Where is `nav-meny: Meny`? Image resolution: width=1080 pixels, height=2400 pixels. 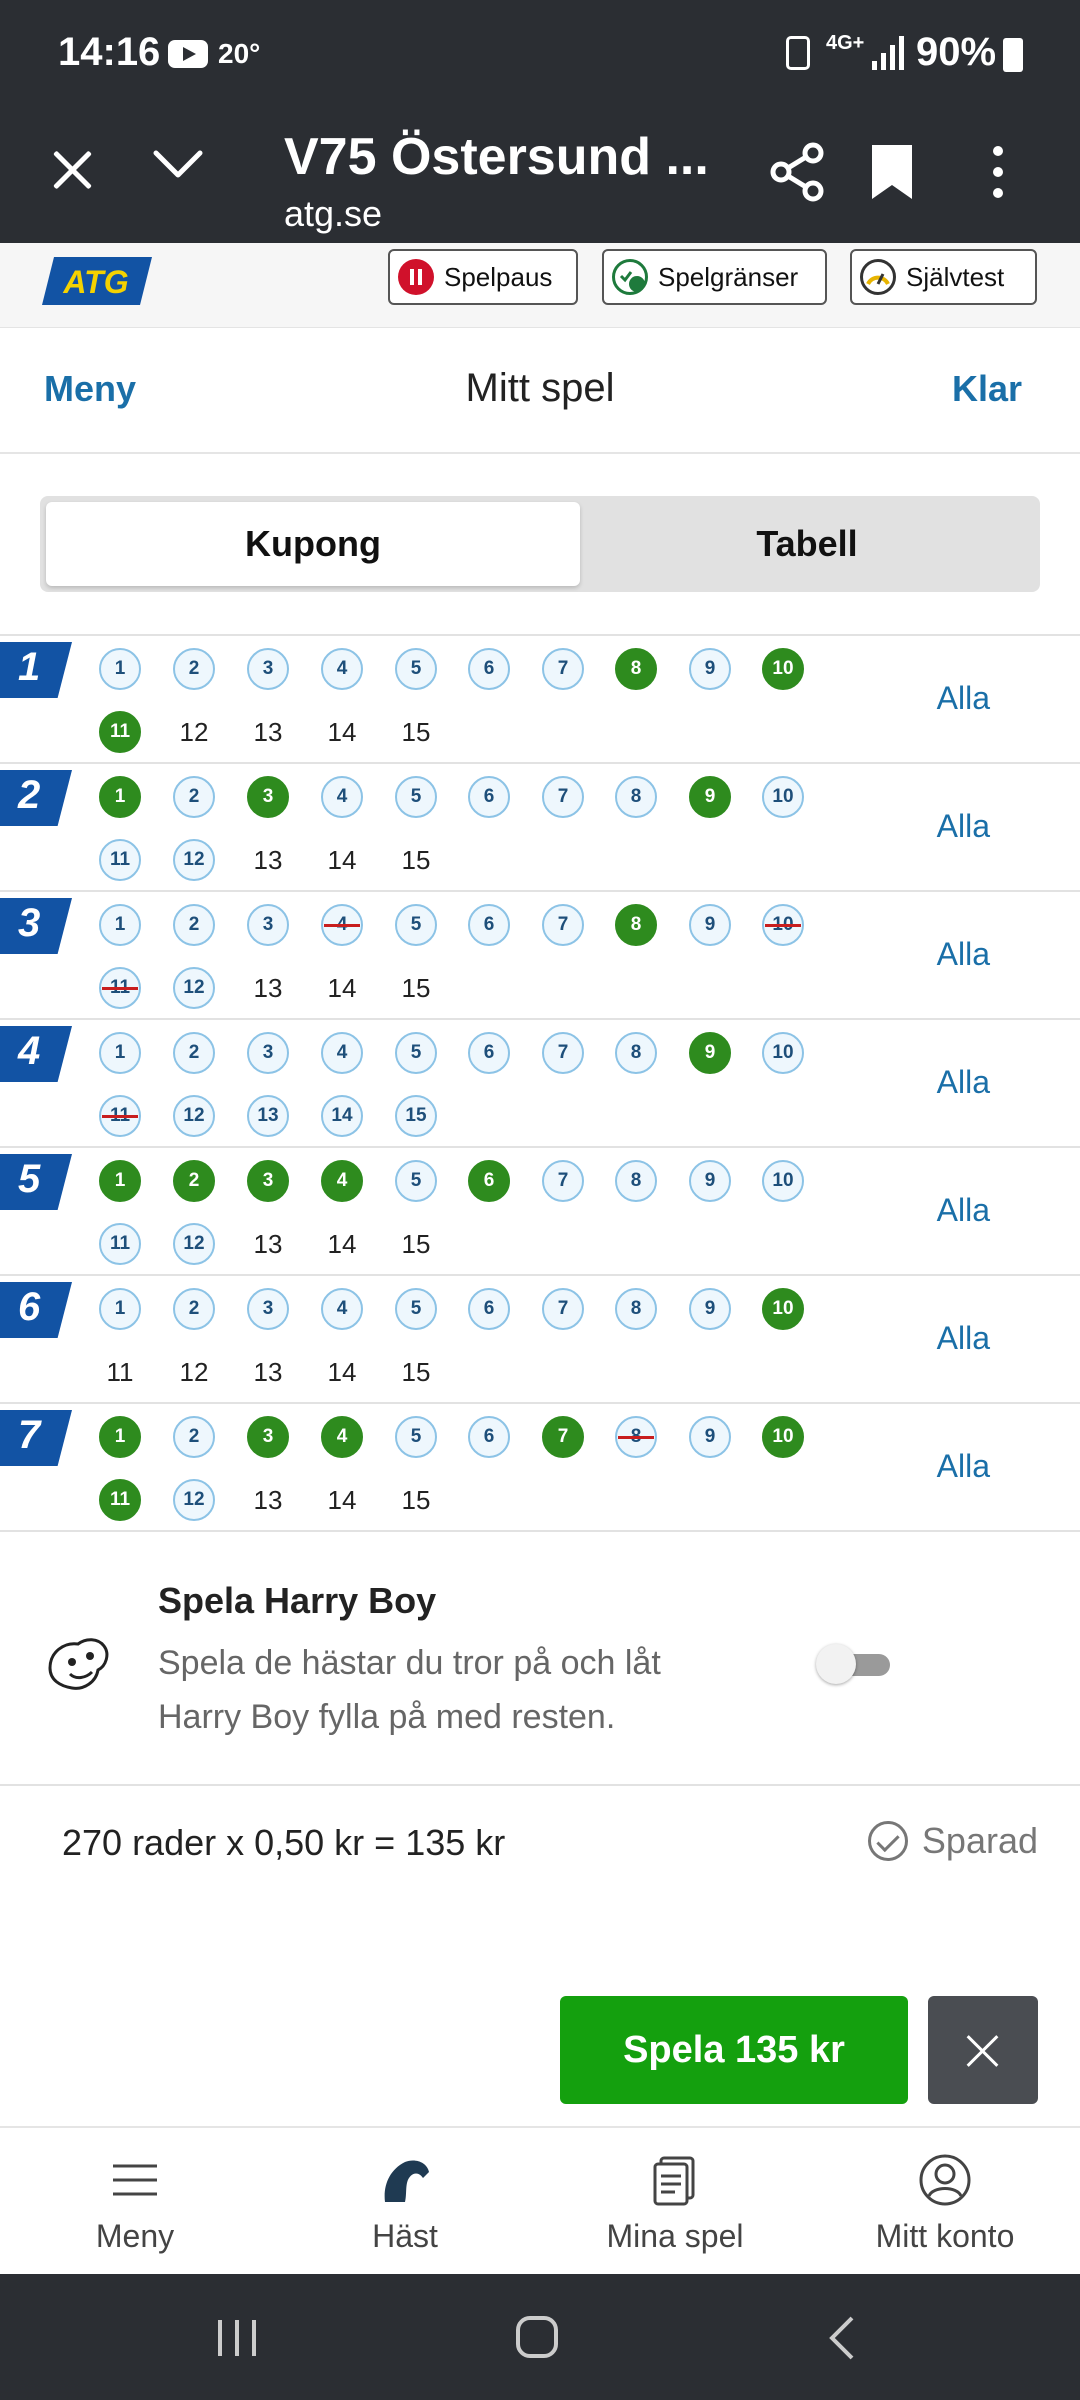
nav-meny: Meny is located at coordinates (135, 2202).